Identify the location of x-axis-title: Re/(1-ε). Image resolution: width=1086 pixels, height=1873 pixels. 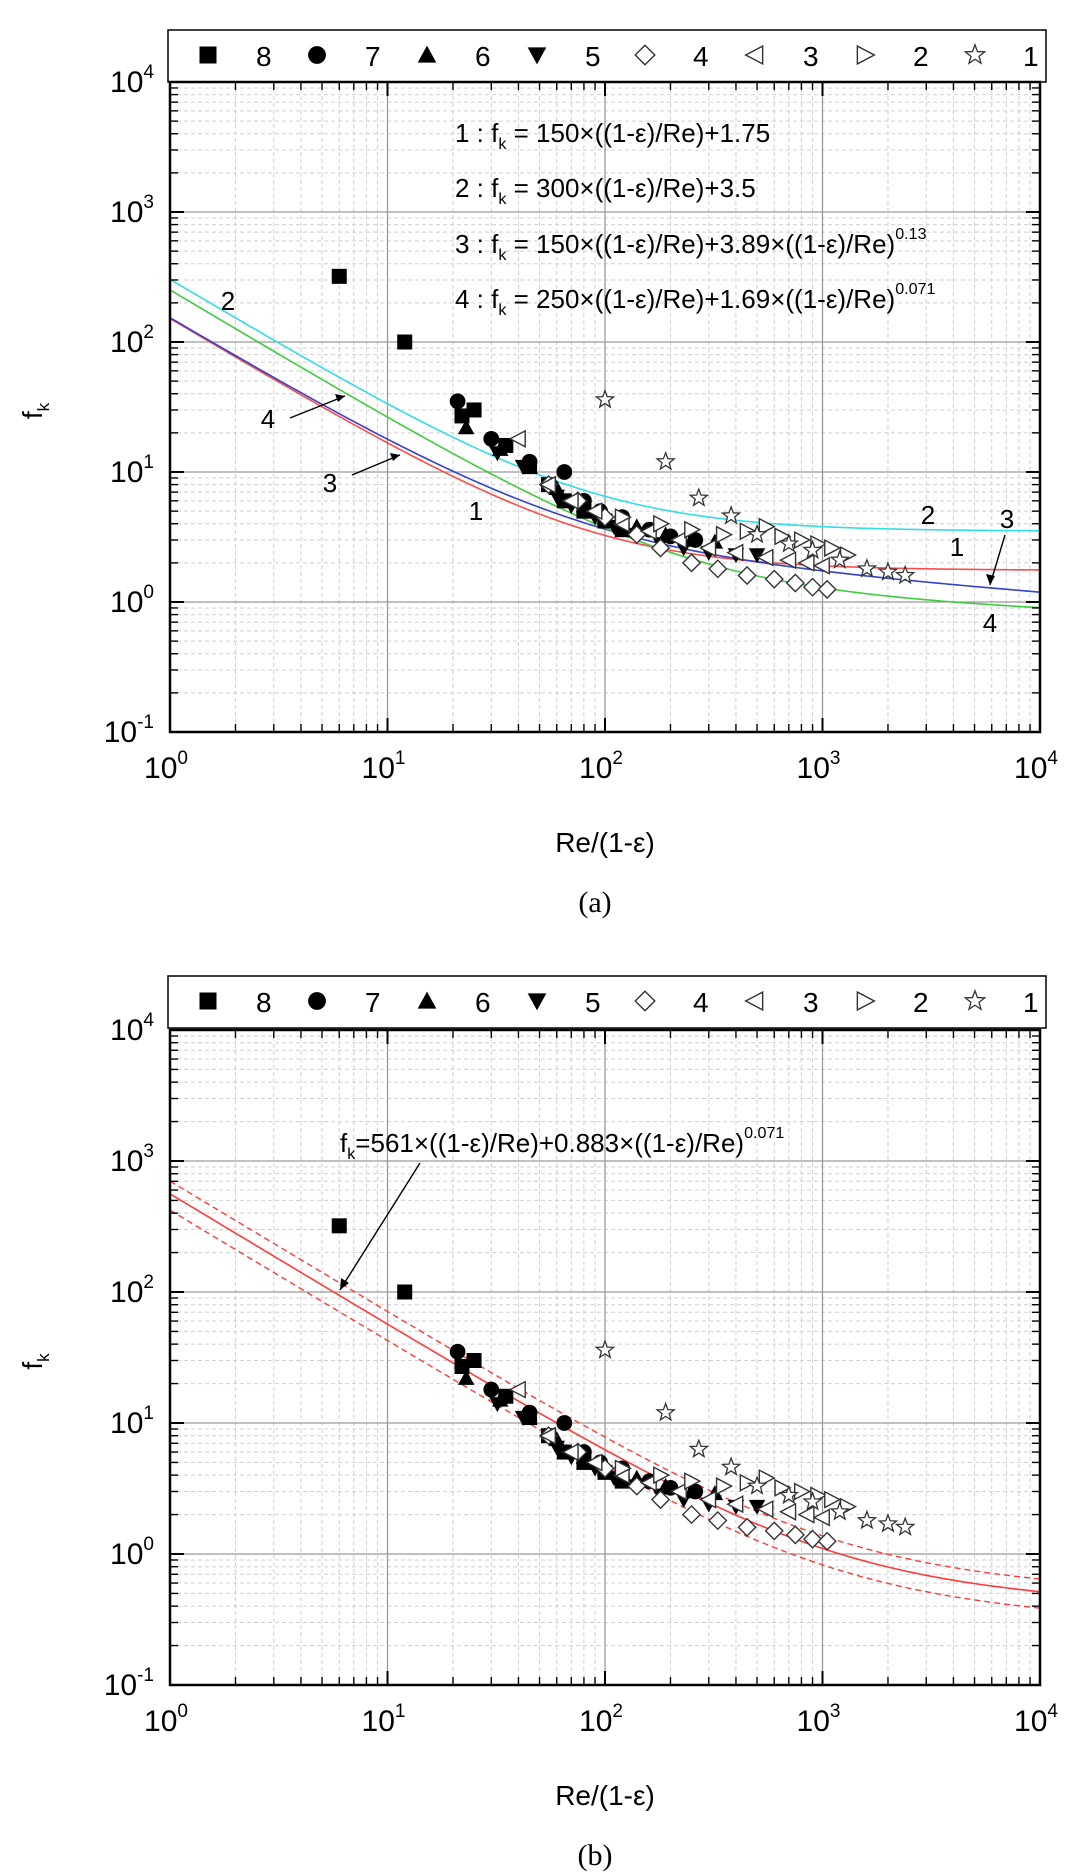
(605, 842).